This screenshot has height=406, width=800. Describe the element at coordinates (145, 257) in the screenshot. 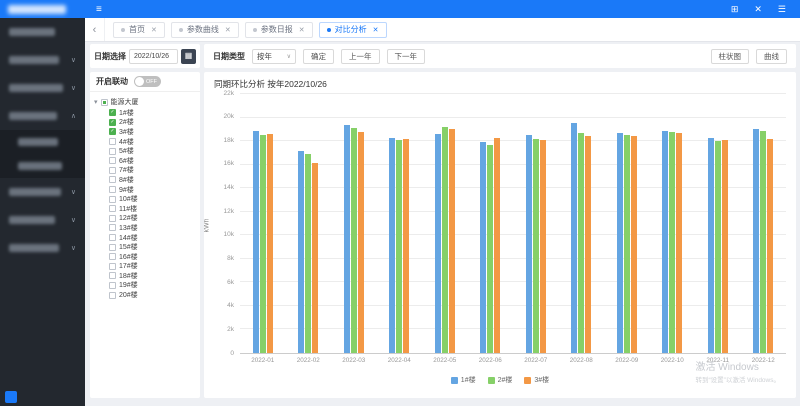

I see `tree-item: 16#楼` at that location.